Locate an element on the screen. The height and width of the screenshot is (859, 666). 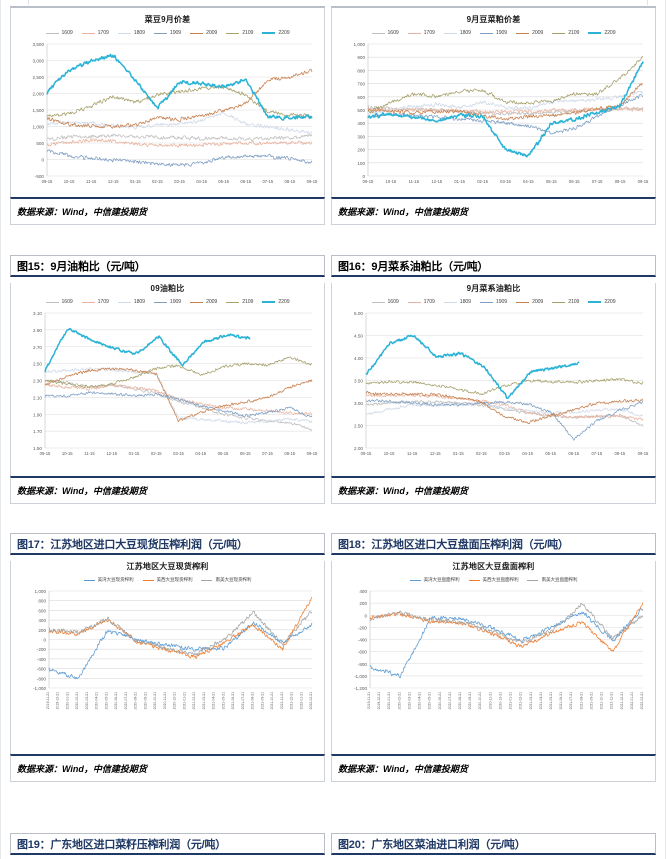
legend-item: 南美大豆盘面榨利 is located at coordinates (552, 580).